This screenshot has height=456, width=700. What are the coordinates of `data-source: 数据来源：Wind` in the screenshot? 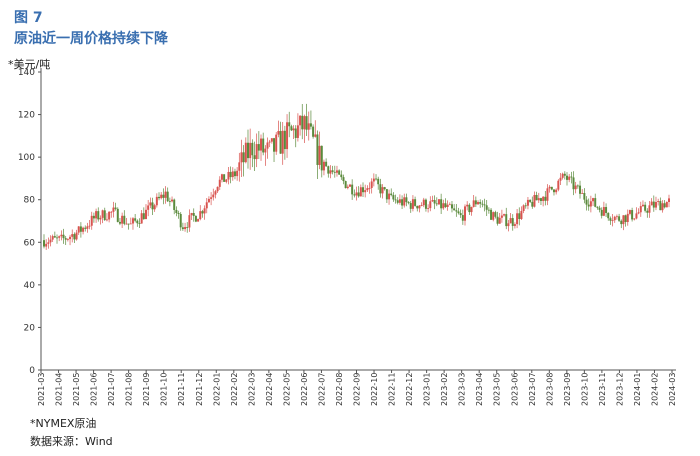 It's located at (71, 441).